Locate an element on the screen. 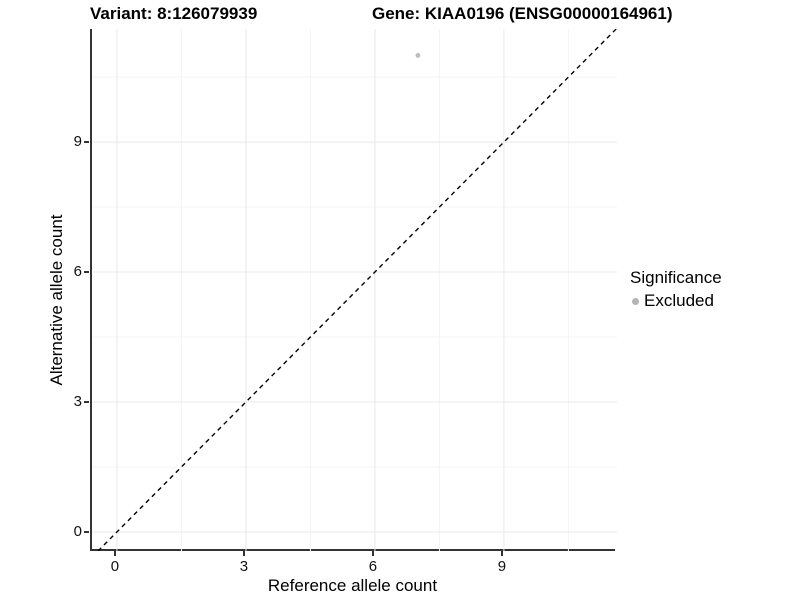 Image resolution: width=800 pixels, height=600 pixels. legend-items: Excluded is located at coordinates (676, 301).